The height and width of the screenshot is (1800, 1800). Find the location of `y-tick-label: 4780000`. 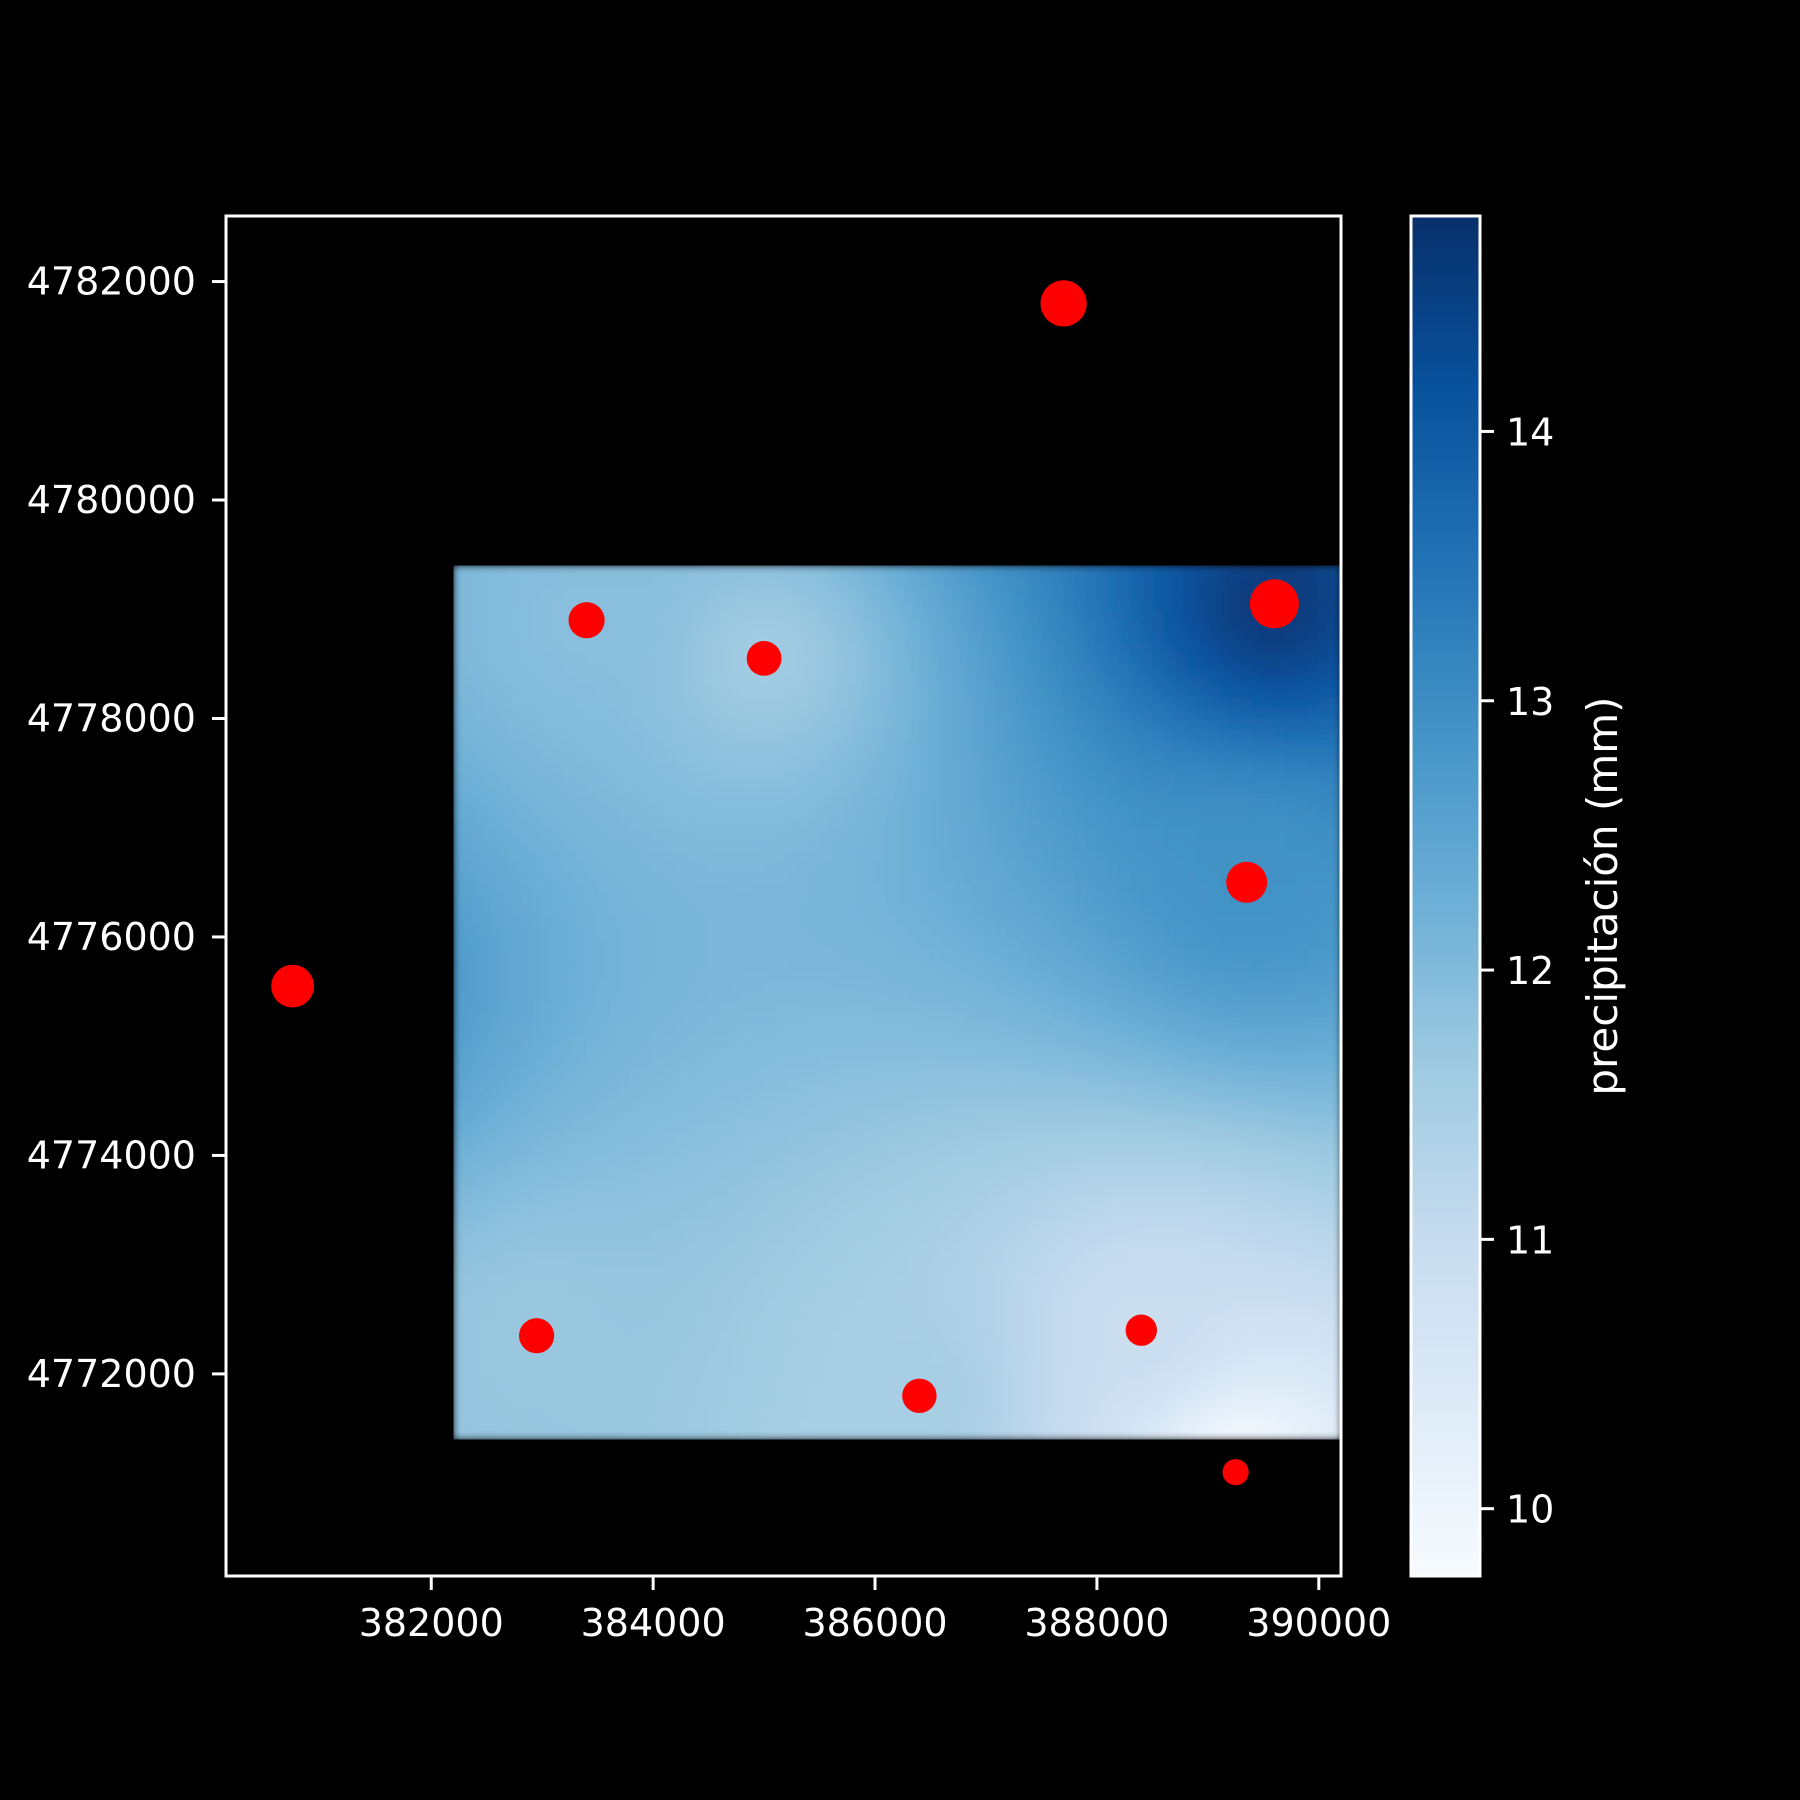

y-tick-label: 4780000 is located at coordinates (111, 500).